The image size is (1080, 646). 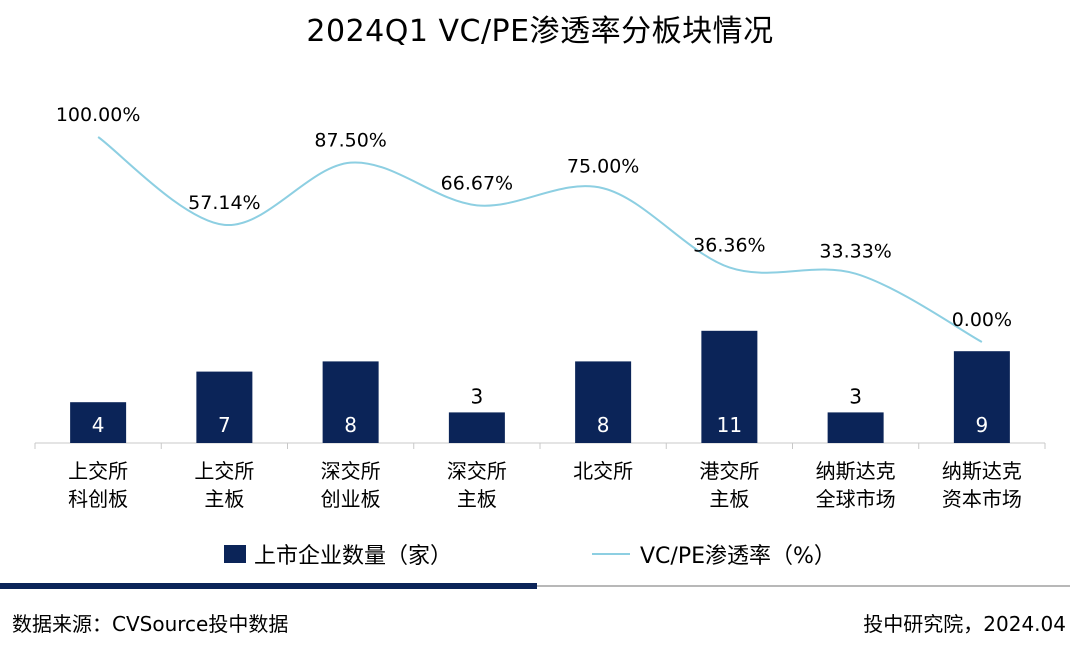 I want to click on legend-item-bars: 上市企业数量（家）, so click(x=338, y=554).